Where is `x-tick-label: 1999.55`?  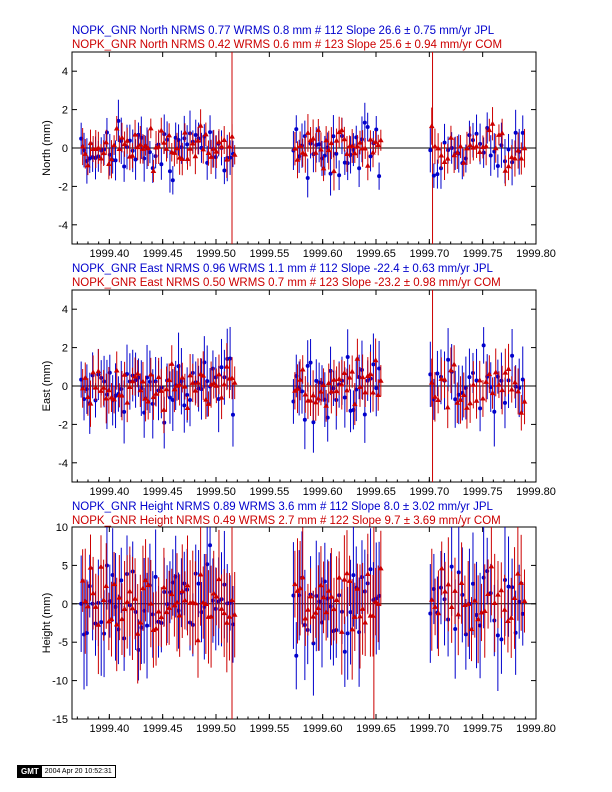 x-tick-label: 1999.55 is located at coordinates (269, 492).